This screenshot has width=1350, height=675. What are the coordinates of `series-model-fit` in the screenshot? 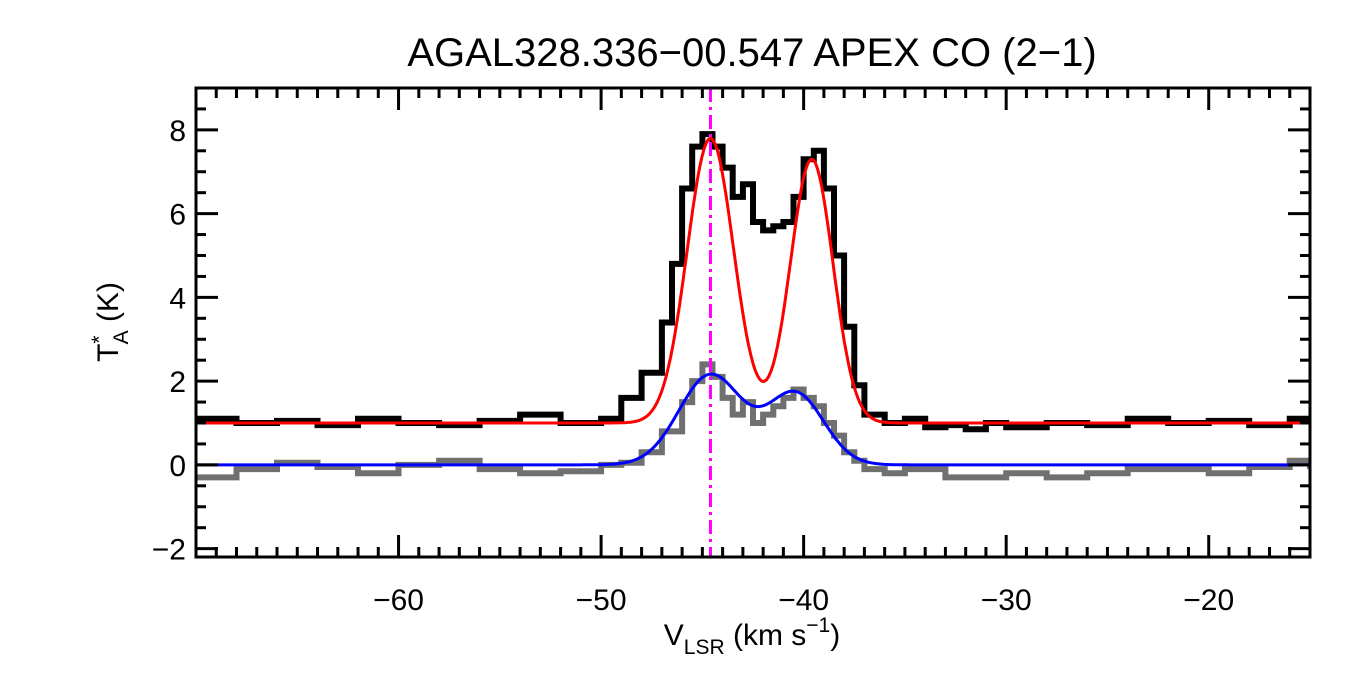 It's located at (753, 419).